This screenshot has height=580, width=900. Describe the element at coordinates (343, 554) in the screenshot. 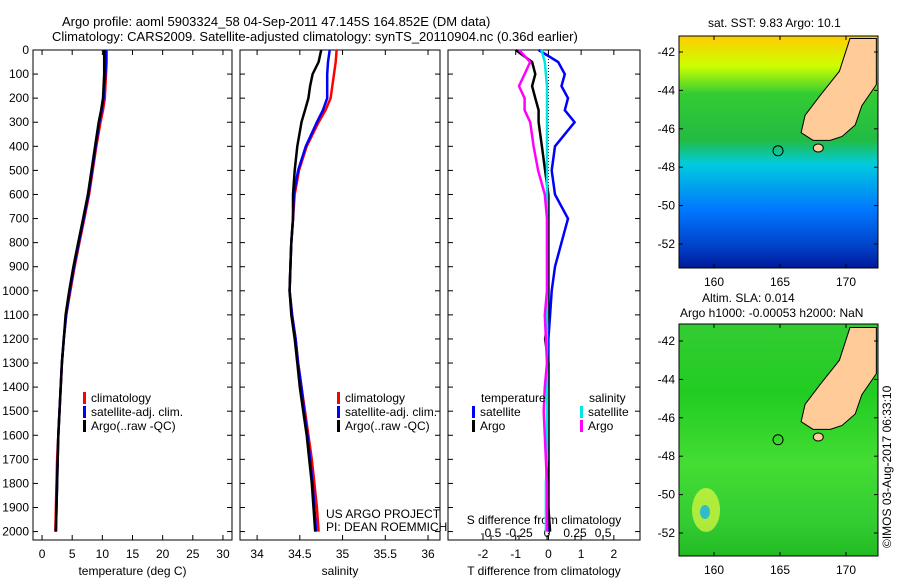

I see `x-tick-label: 35` at that location.